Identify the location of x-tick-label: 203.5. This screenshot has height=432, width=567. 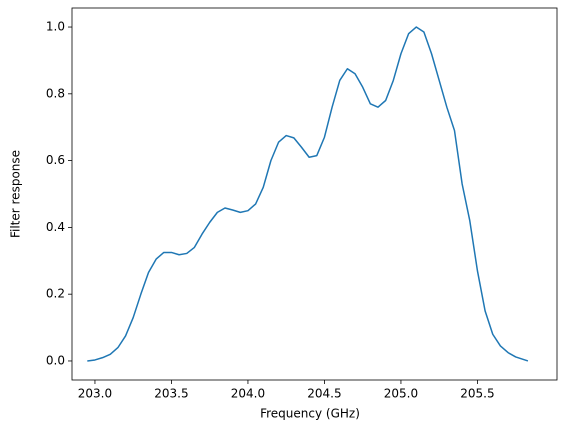
(171, 394).